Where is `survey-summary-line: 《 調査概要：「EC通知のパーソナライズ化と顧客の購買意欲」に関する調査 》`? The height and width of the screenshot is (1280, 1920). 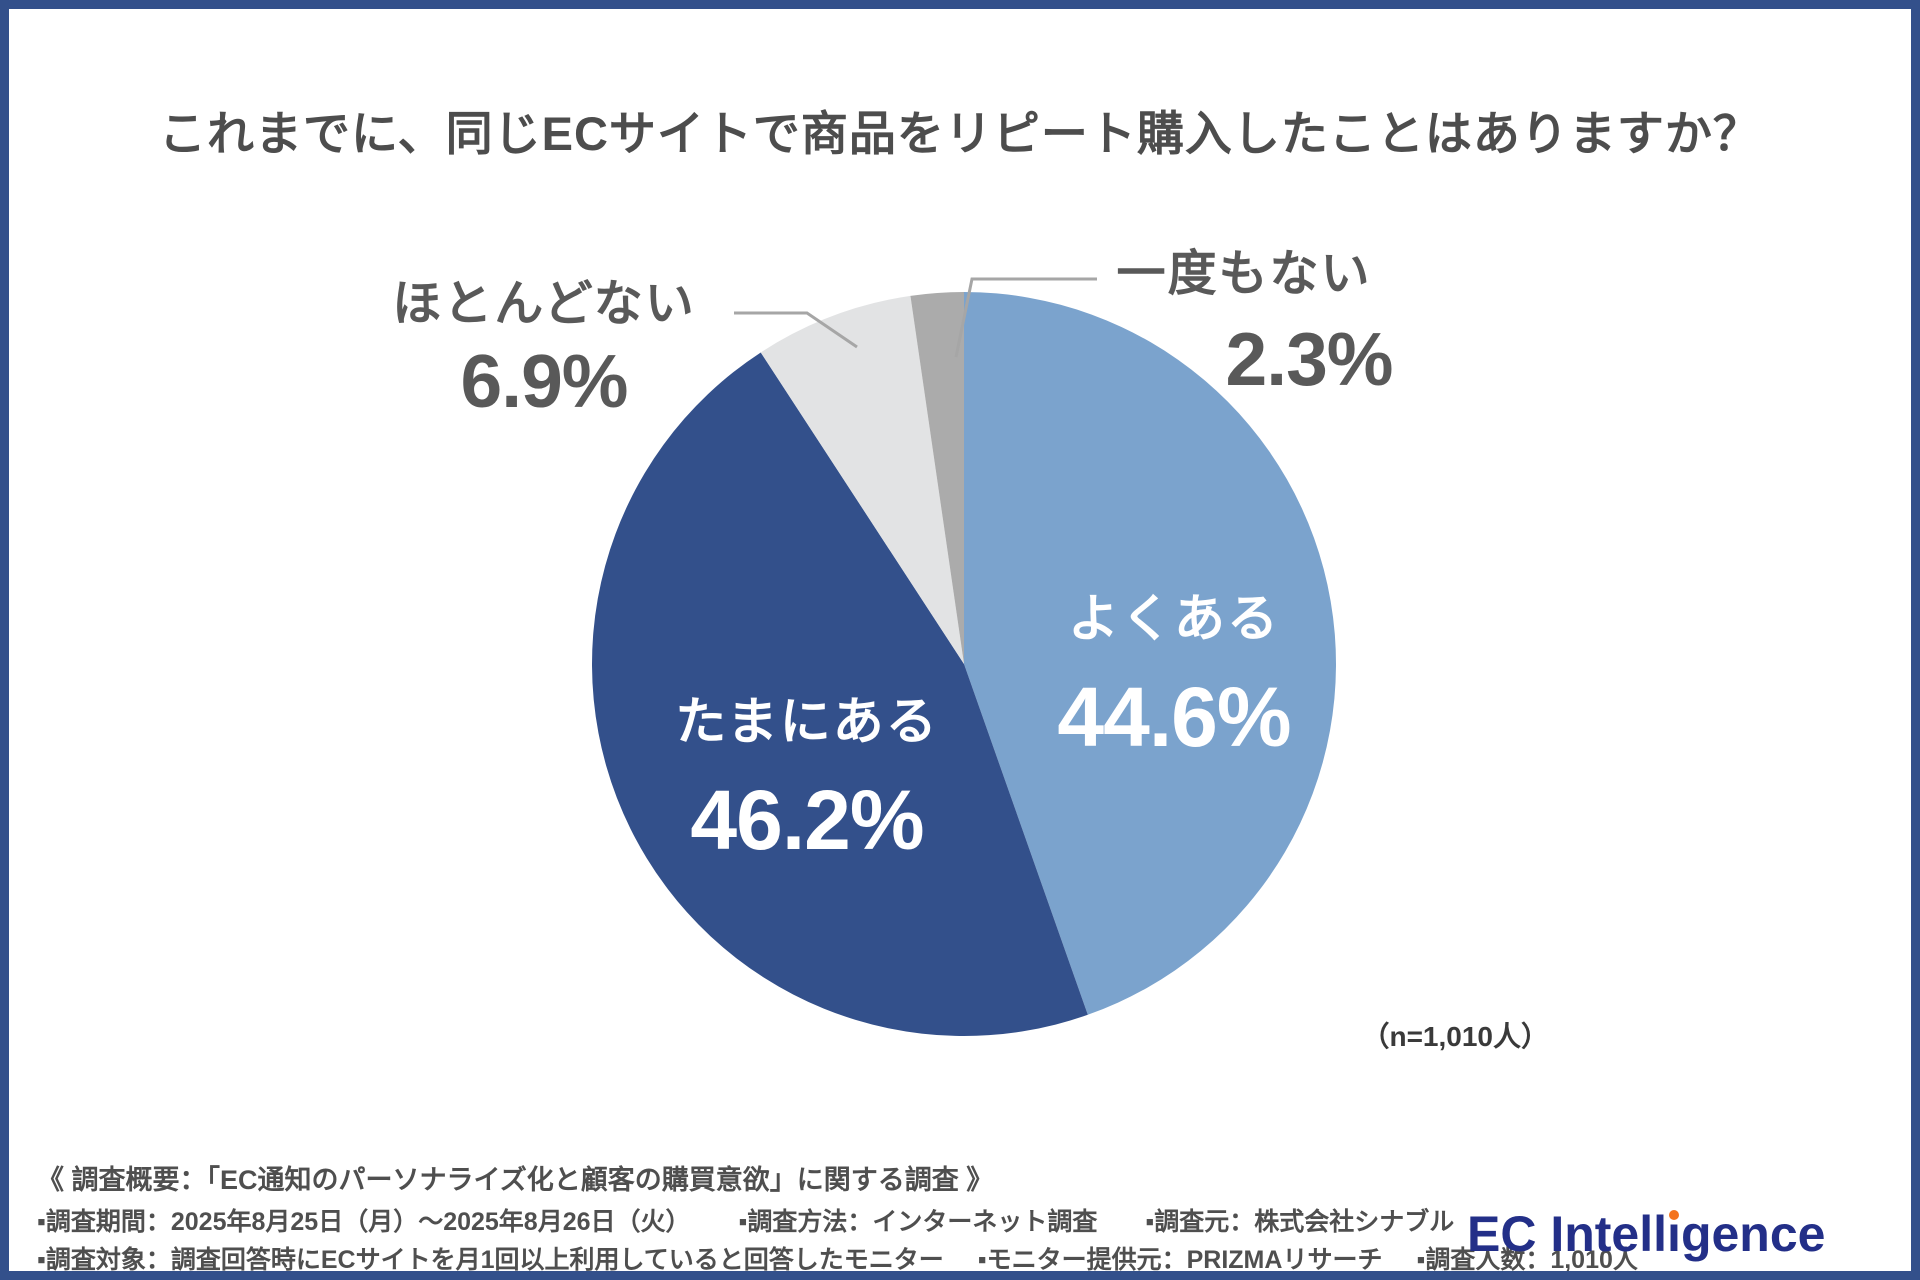
survey-summary-line: 《 調査概要：「EC通知のパーソナライズ化と顧客の購買意欲」に関する調査 》 is located at coordinates (515, 1180).